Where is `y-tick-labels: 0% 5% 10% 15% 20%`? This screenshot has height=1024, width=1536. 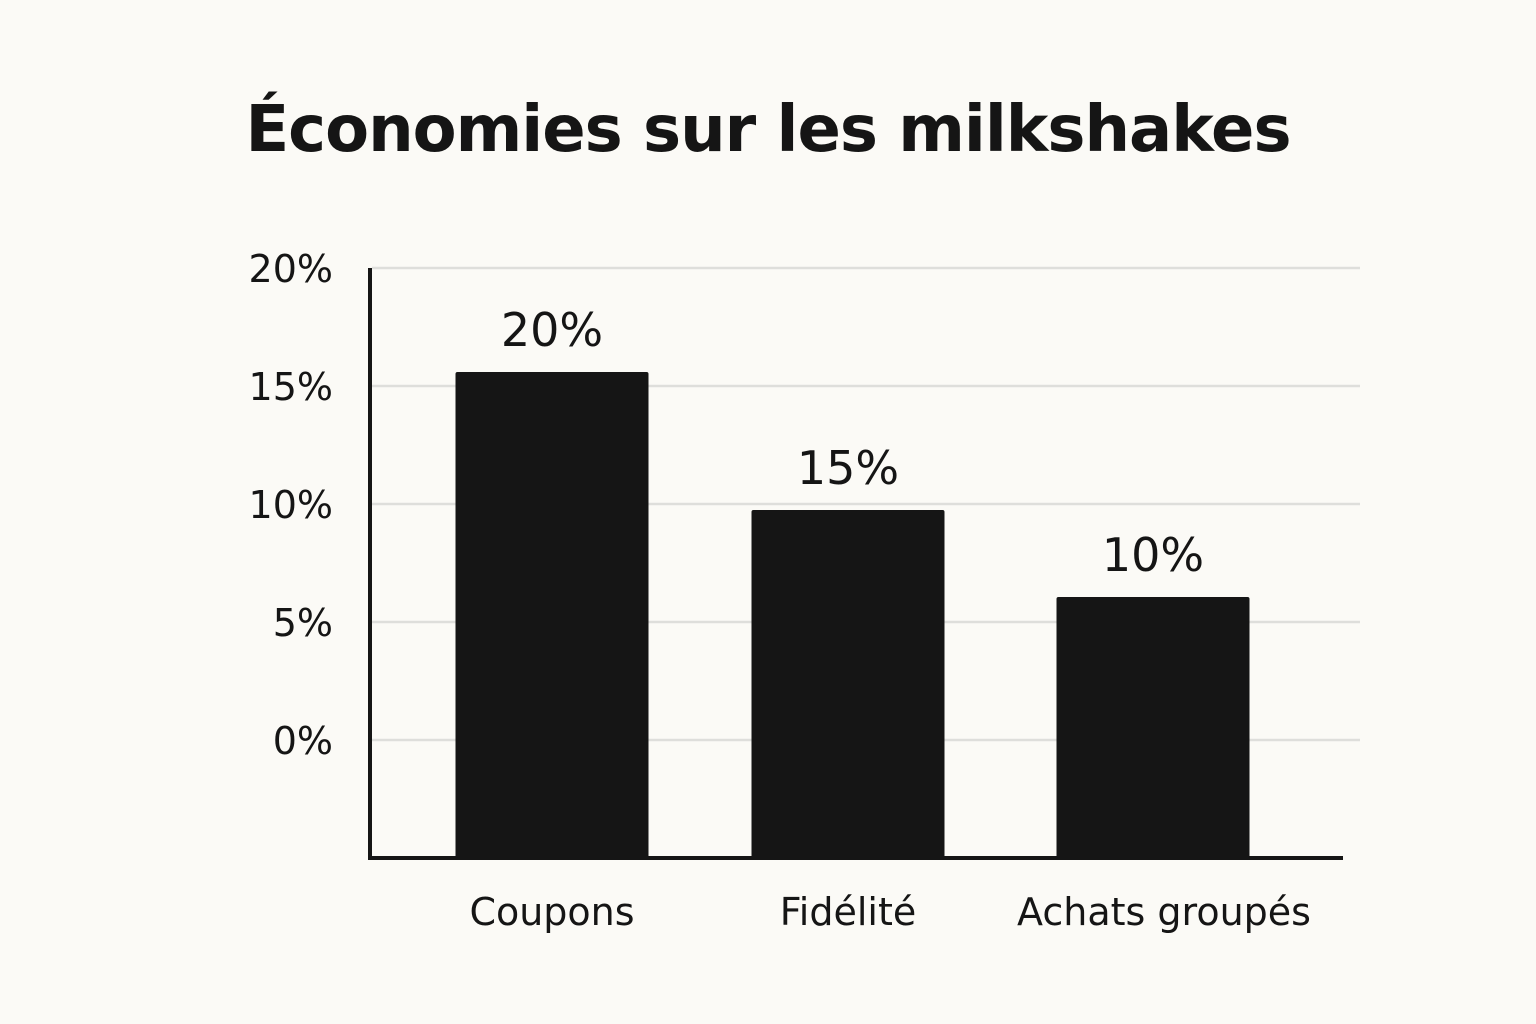
y-tick-labels: 0% 5% 10% 15% 20% is located at coordinates (291, 505).